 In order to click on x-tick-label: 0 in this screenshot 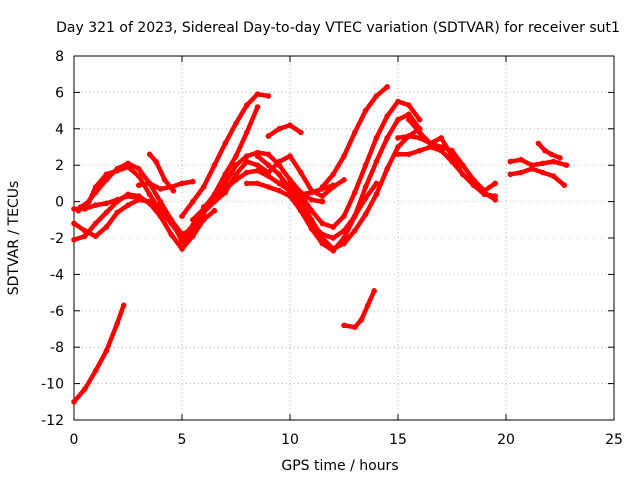, I will do `click(74, 440)`.